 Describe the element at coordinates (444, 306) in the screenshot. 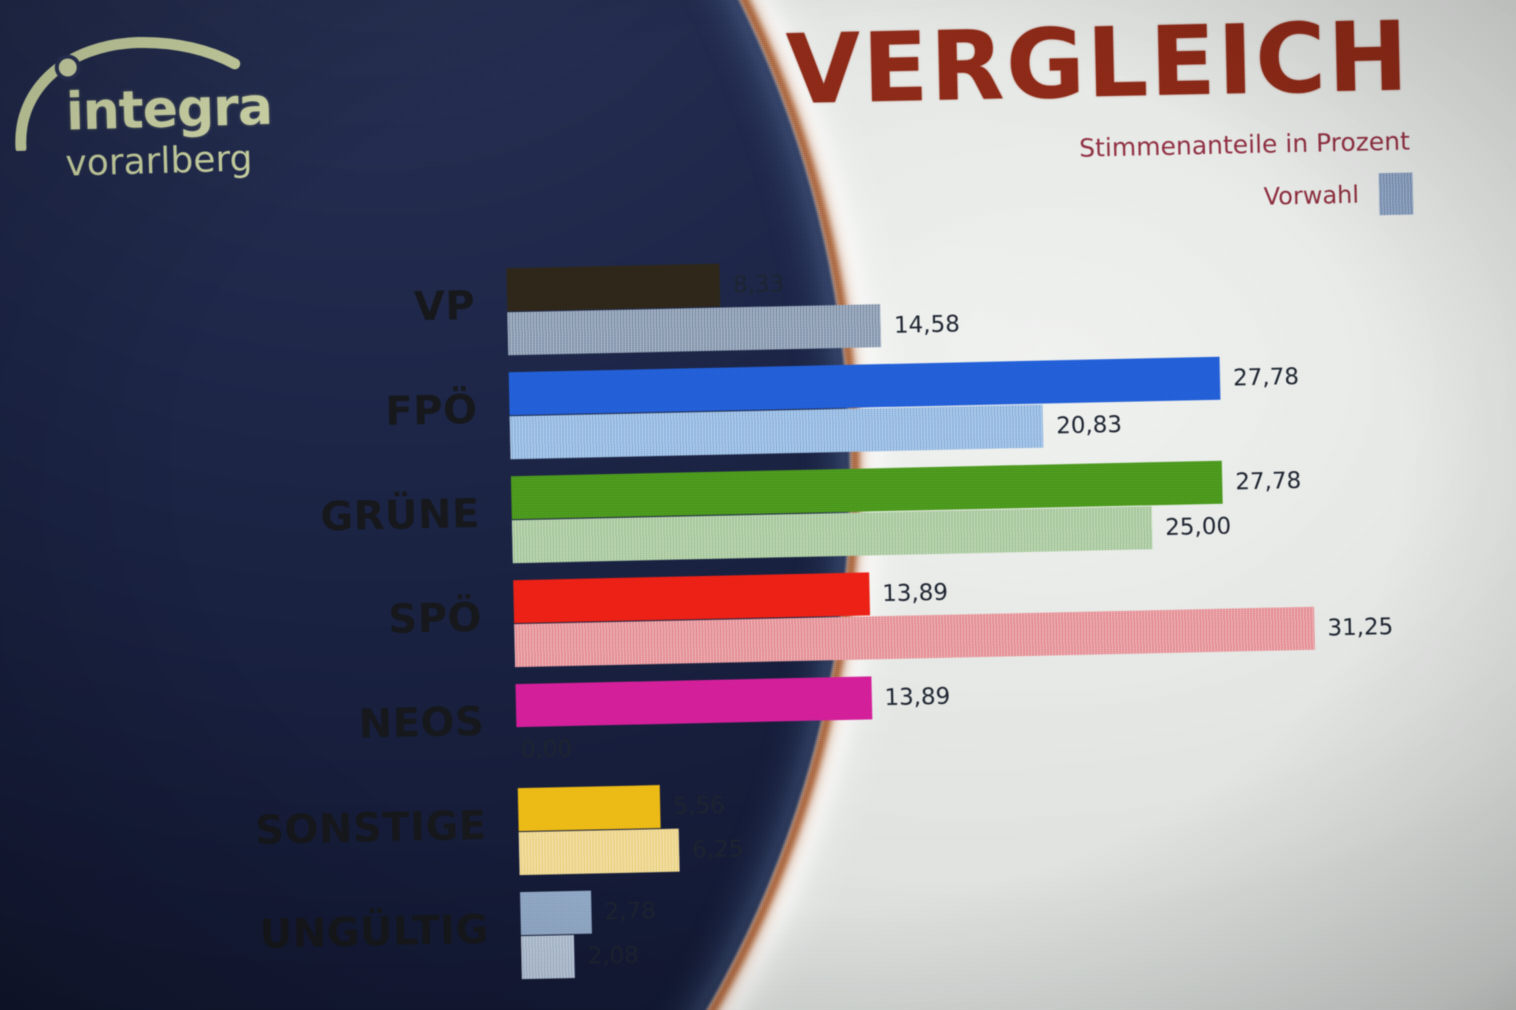

I see `category-label-vp: VP` at that location.